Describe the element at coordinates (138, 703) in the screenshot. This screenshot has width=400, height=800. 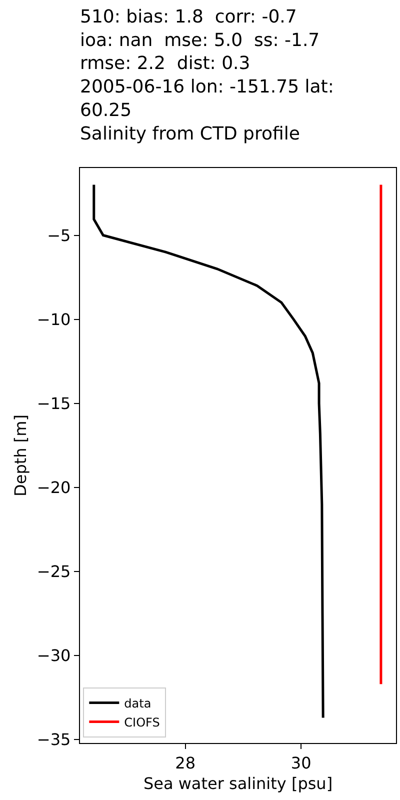
I see `legend-label: data` at that location.